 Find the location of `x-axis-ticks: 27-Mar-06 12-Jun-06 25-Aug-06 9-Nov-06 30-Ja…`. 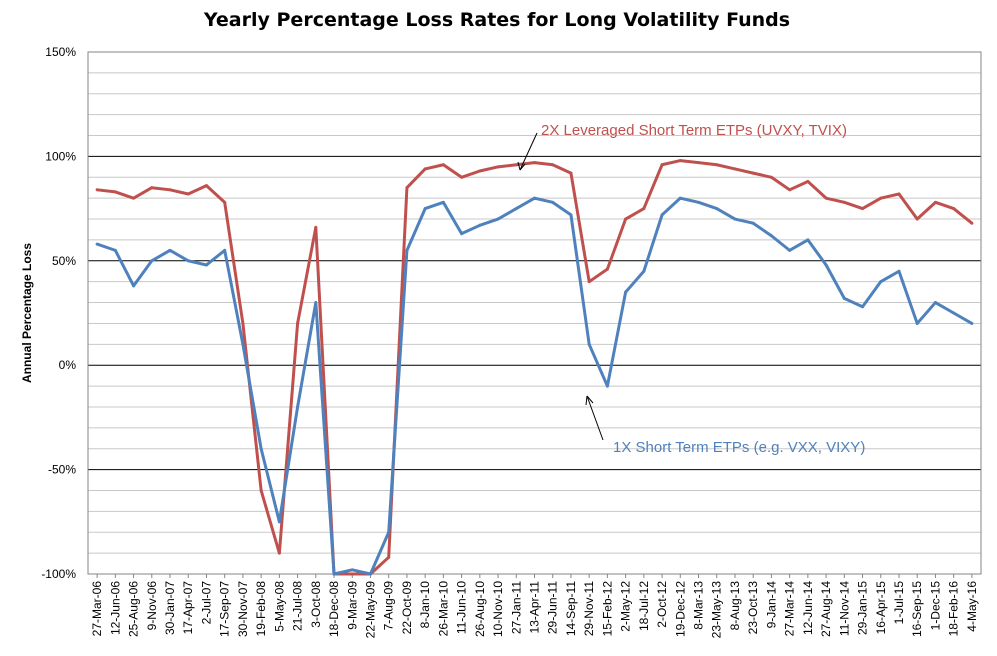

x-axis-ticks: 27-Mar-06 12-Jun-06 25-Aug-06 9-Nov-06 30-Ja… is located at coordinates (534, 606).